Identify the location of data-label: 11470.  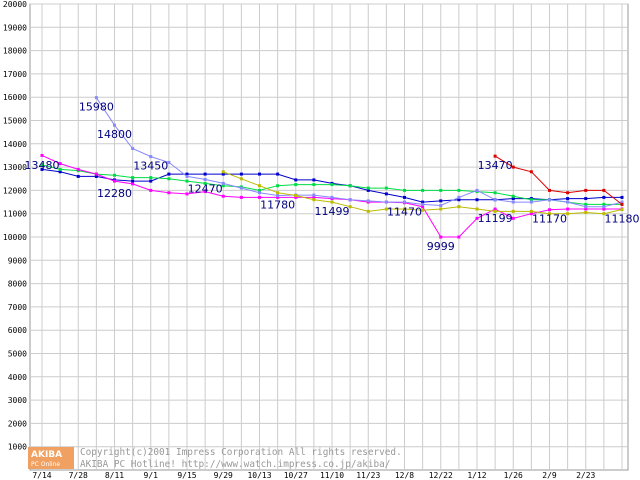
(404, 212).